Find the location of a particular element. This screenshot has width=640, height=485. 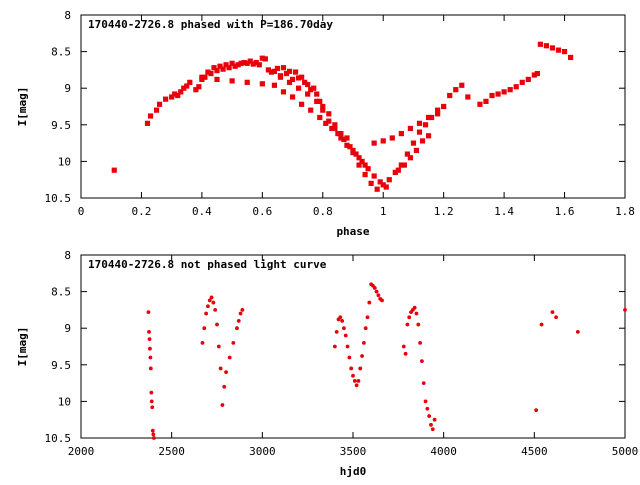

x-tick-label: 2500 is located at coordinates (171, 451).